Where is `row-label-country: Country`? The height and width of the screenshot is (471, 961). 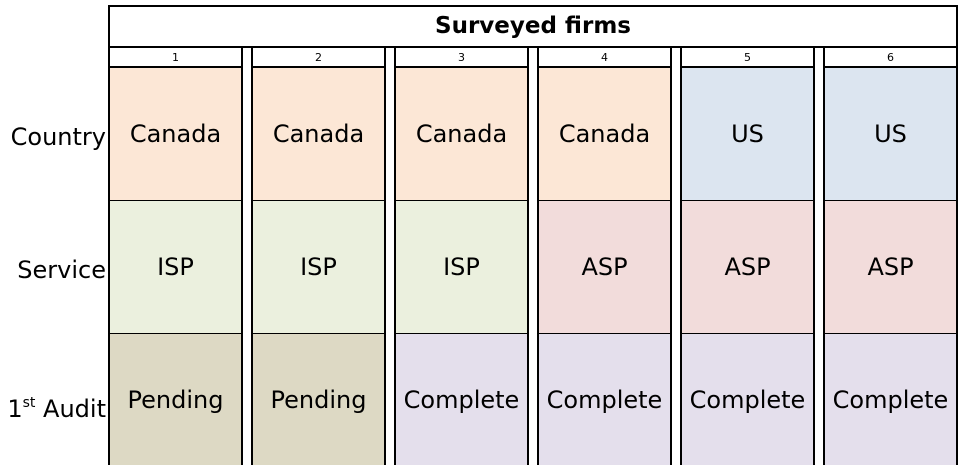 row-label-country: Country is located at coordinates (58, 137).